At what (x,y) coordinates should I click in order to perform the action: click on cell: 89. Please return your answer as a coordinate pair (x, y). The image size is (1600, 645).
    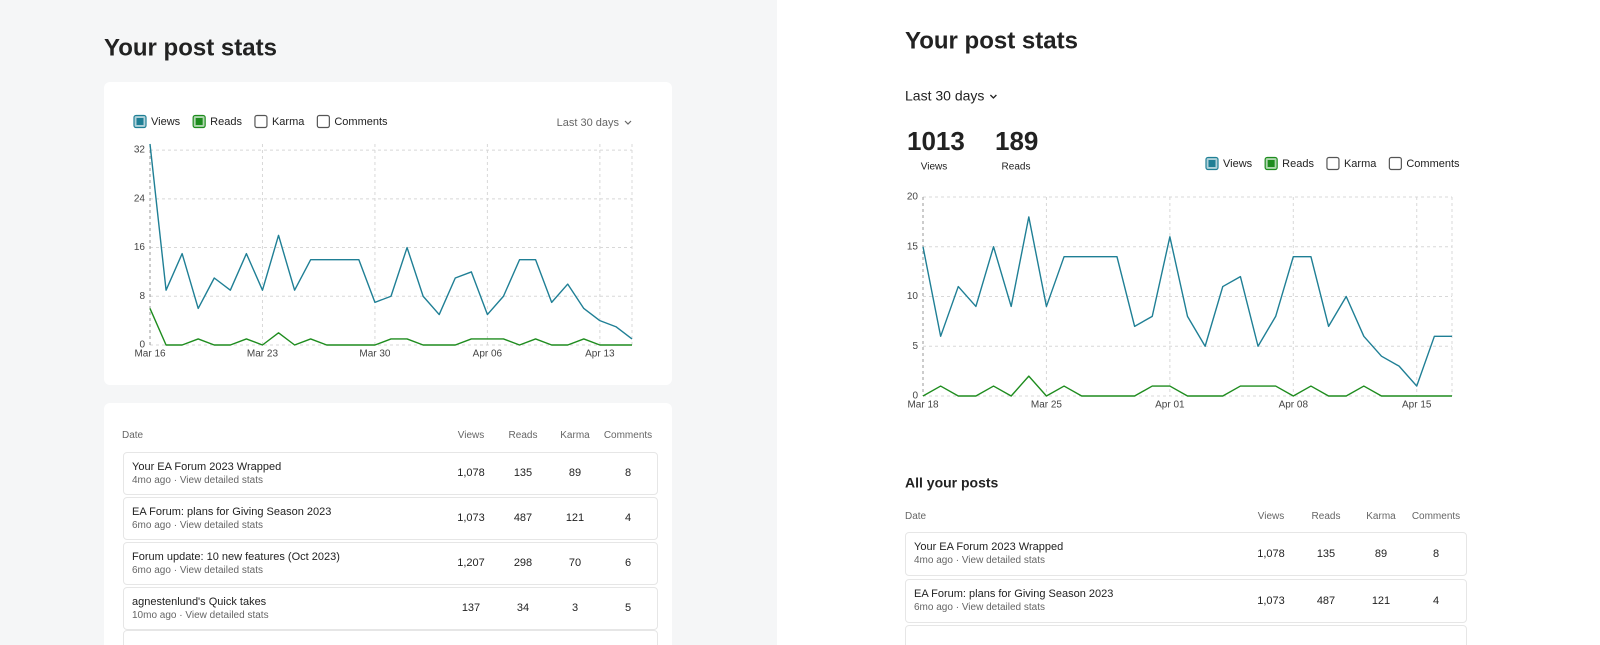
    Looking at the image, I should click on (1381, 553).